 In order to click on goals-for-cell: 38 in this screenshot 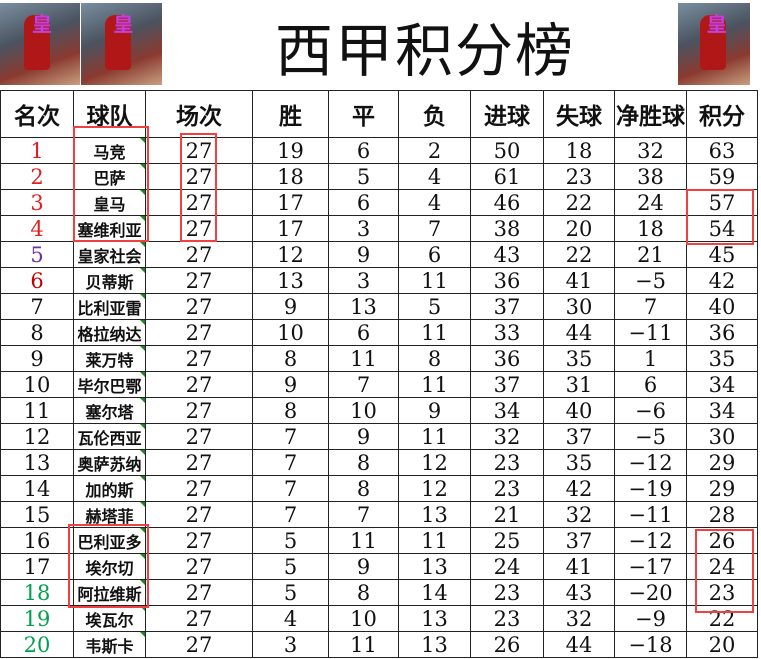, I will do `click(507, 228)`.